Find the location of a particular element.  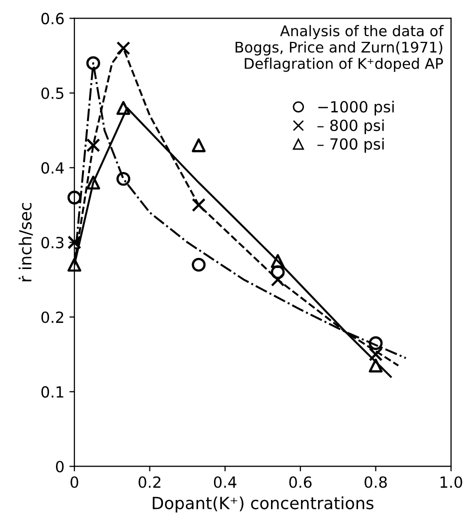

legend-label: −1000 psi is located at coordinates (356, 108).